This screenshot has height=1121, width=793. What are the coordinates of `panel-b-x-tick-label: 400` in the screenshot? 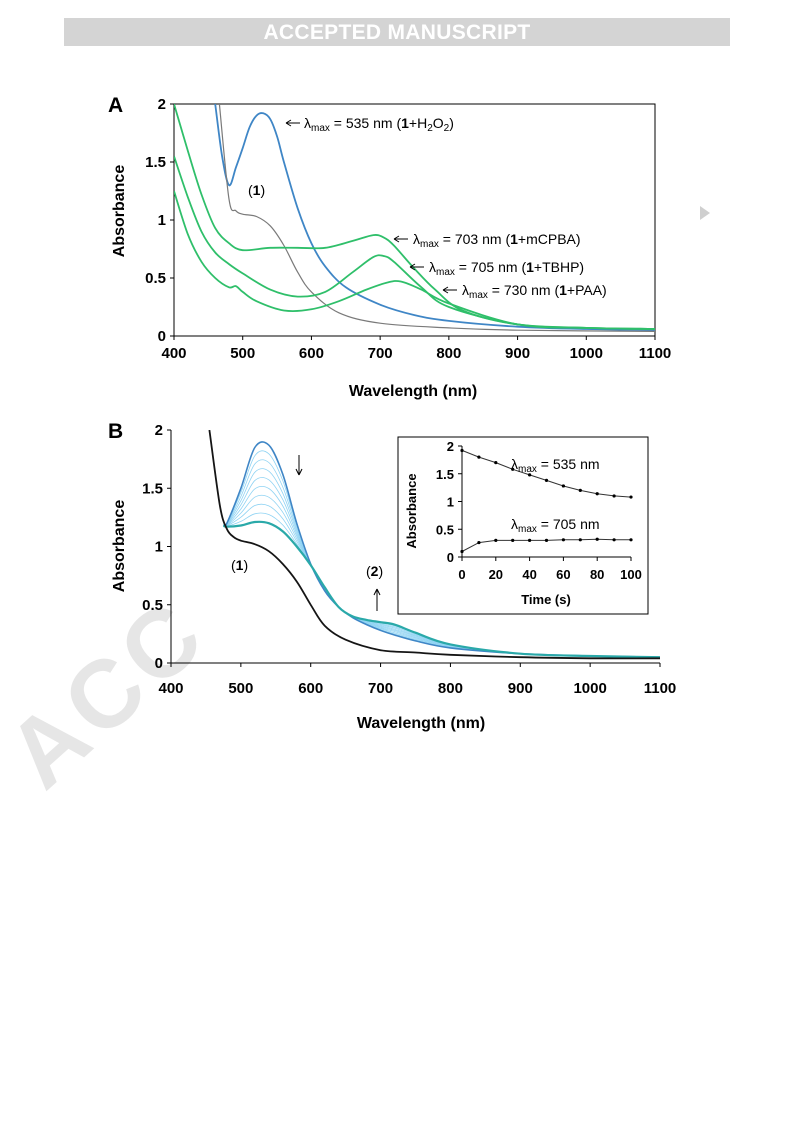 It's located at (170, 688).